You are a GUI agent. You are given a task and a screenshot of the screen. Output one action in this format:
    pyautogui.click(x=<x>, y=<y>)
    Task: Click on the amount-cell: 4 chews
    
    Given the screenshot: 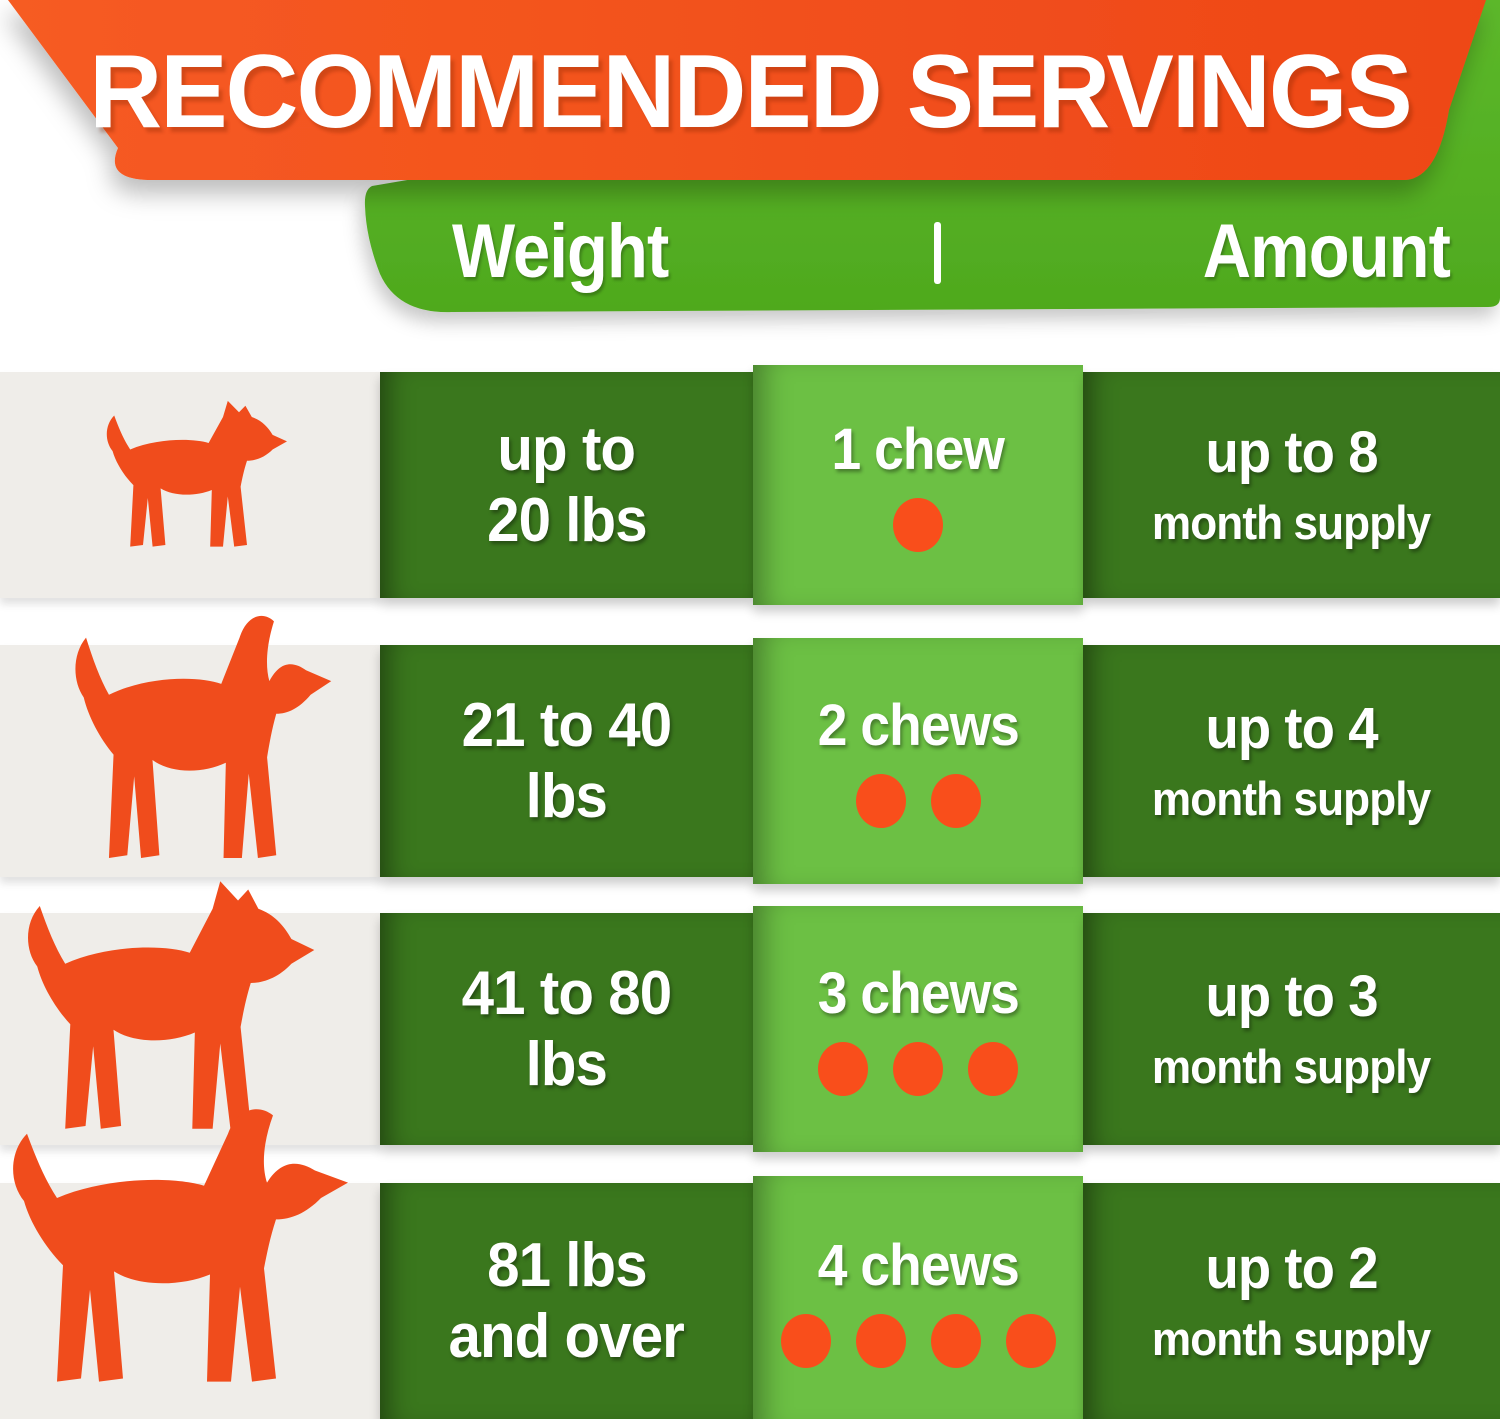 What is the action you would take?
    pyautogui.click(x=918, y=1297)
    